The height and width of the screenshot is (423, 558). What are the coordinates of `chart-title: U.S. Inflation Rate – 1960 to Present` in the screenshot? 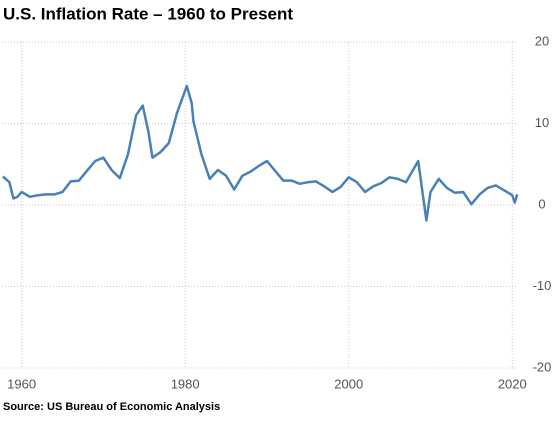 It's located at (148, 13).